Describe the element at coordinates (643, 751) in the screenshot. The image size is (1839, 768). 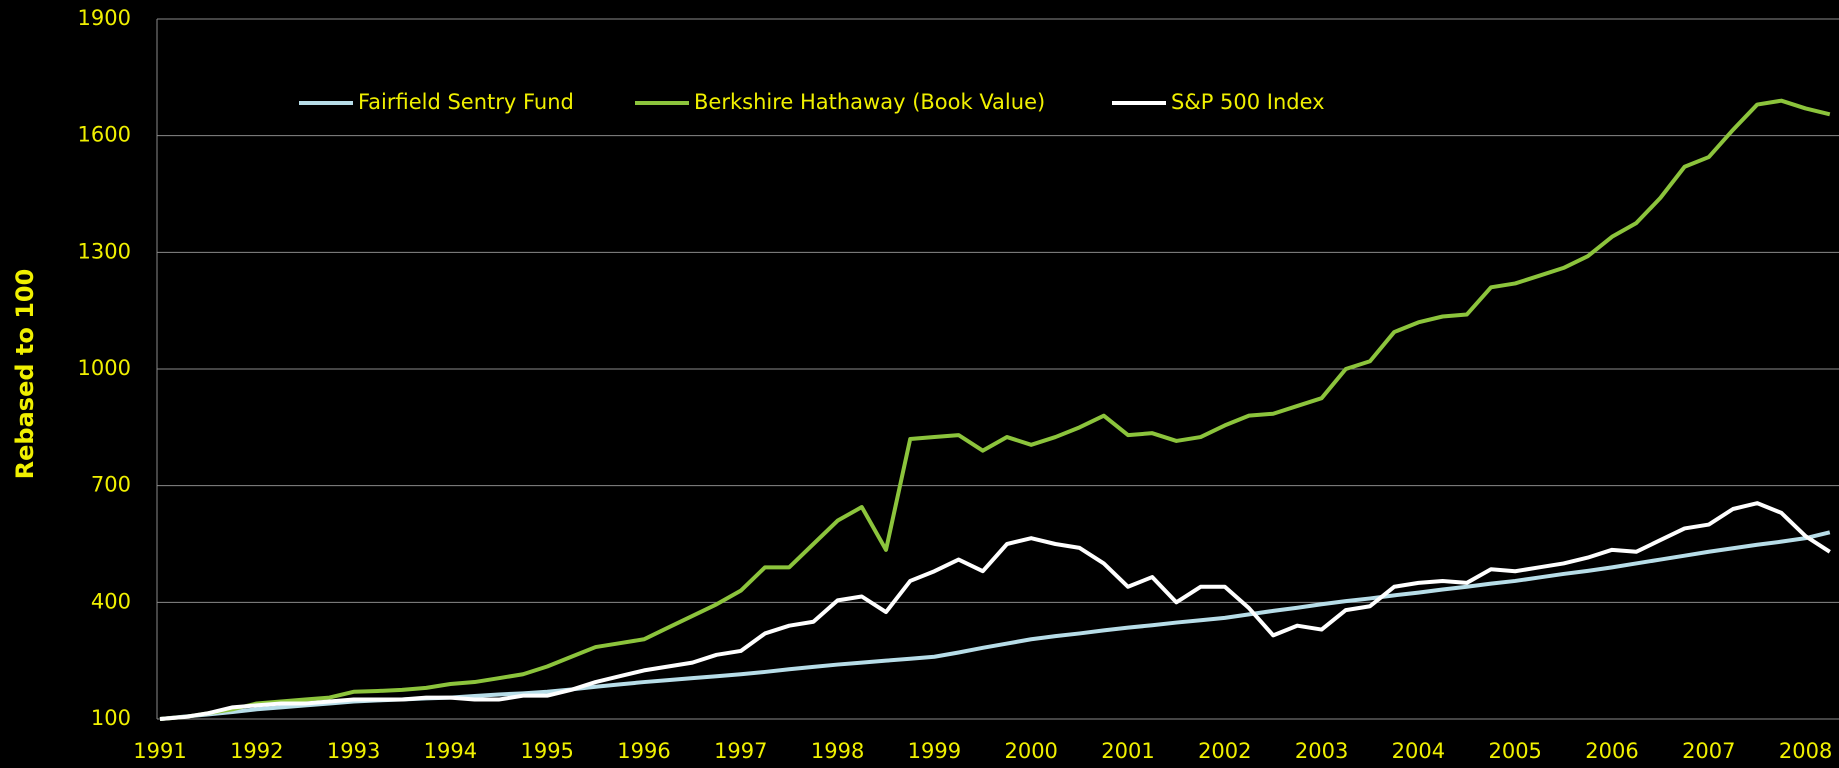
I see `x-tick-label: 1996` at that location.